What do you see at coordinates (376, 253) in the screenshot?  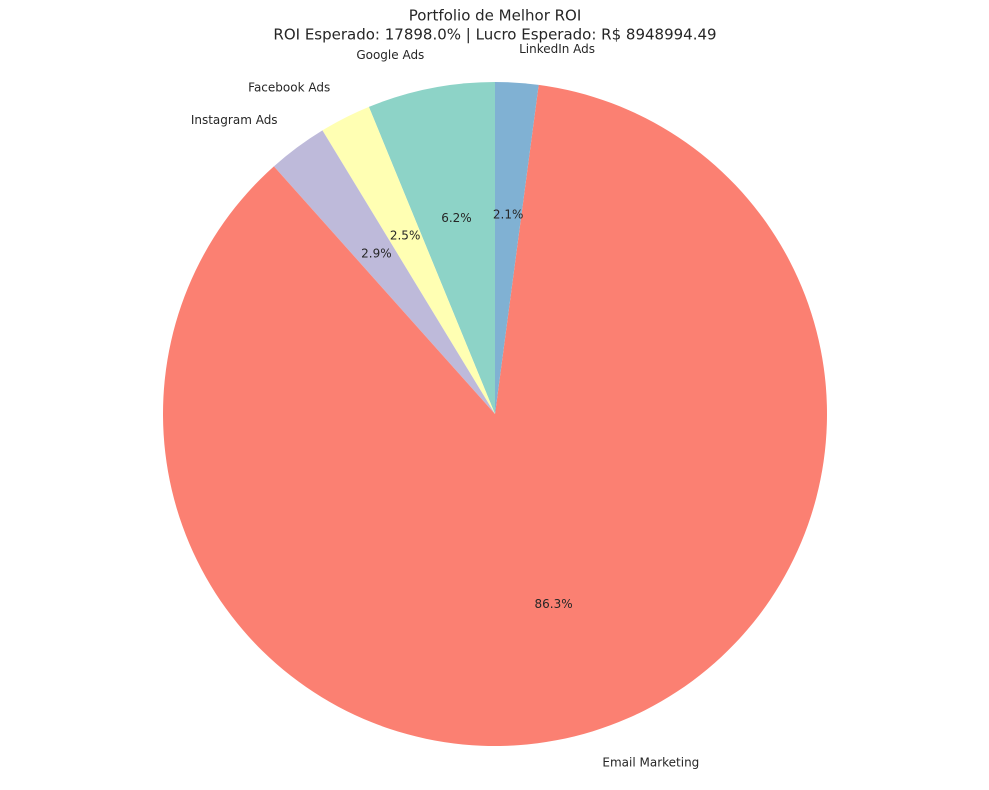 I see `percent-label: 2.9%` at bounding box center [376, 253].